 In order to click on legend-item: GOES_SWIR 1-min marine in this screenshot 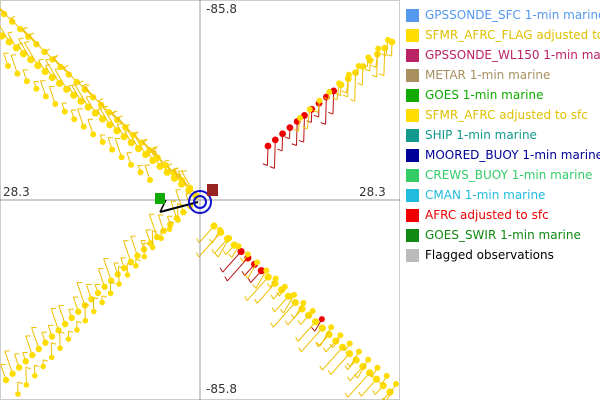, I will do `click(502, 236)`.